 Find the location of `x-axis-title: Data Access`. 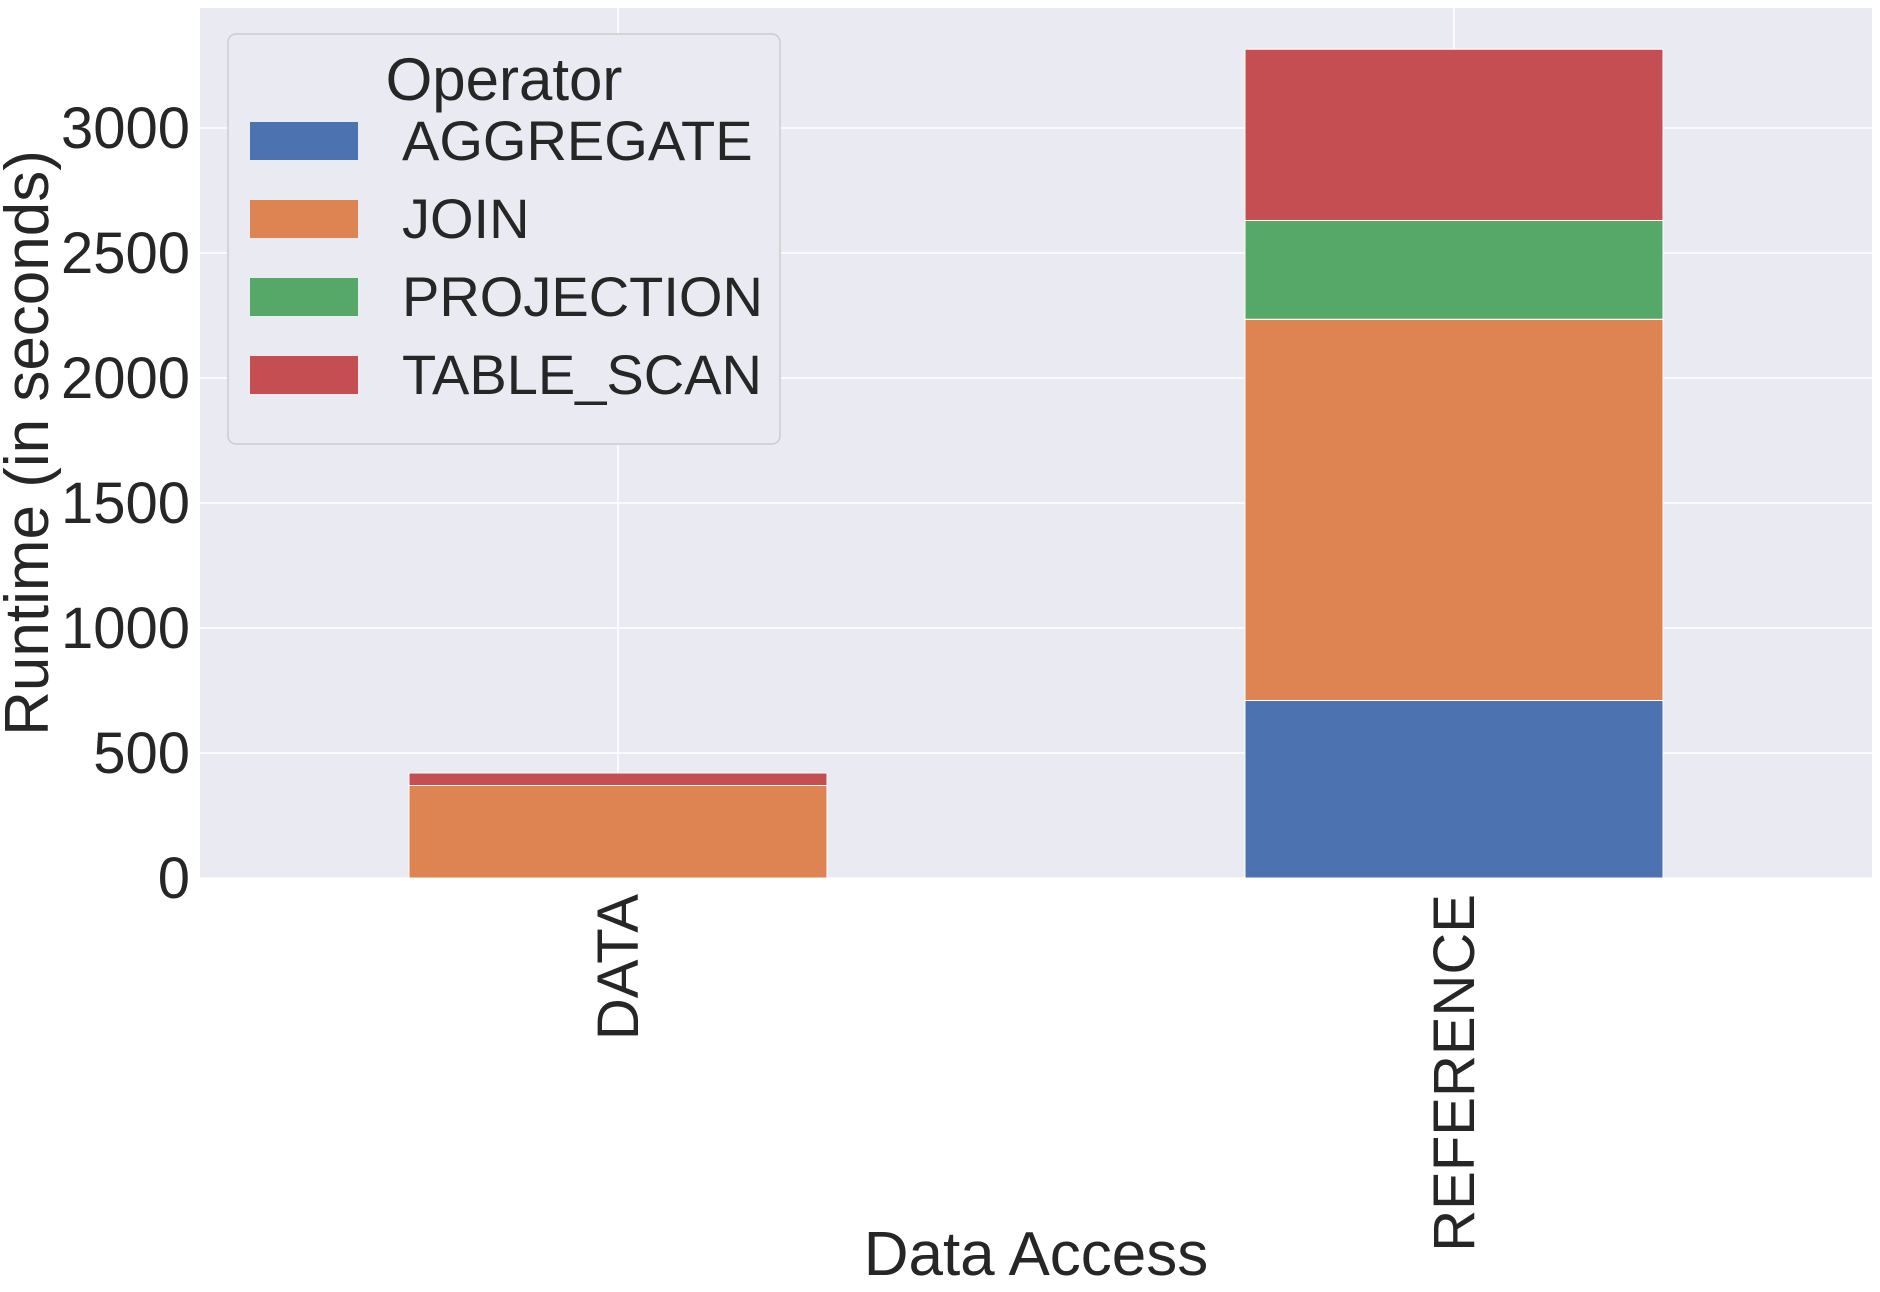

x-axis-title: Data Access is located at coordinates (1036, 1254).